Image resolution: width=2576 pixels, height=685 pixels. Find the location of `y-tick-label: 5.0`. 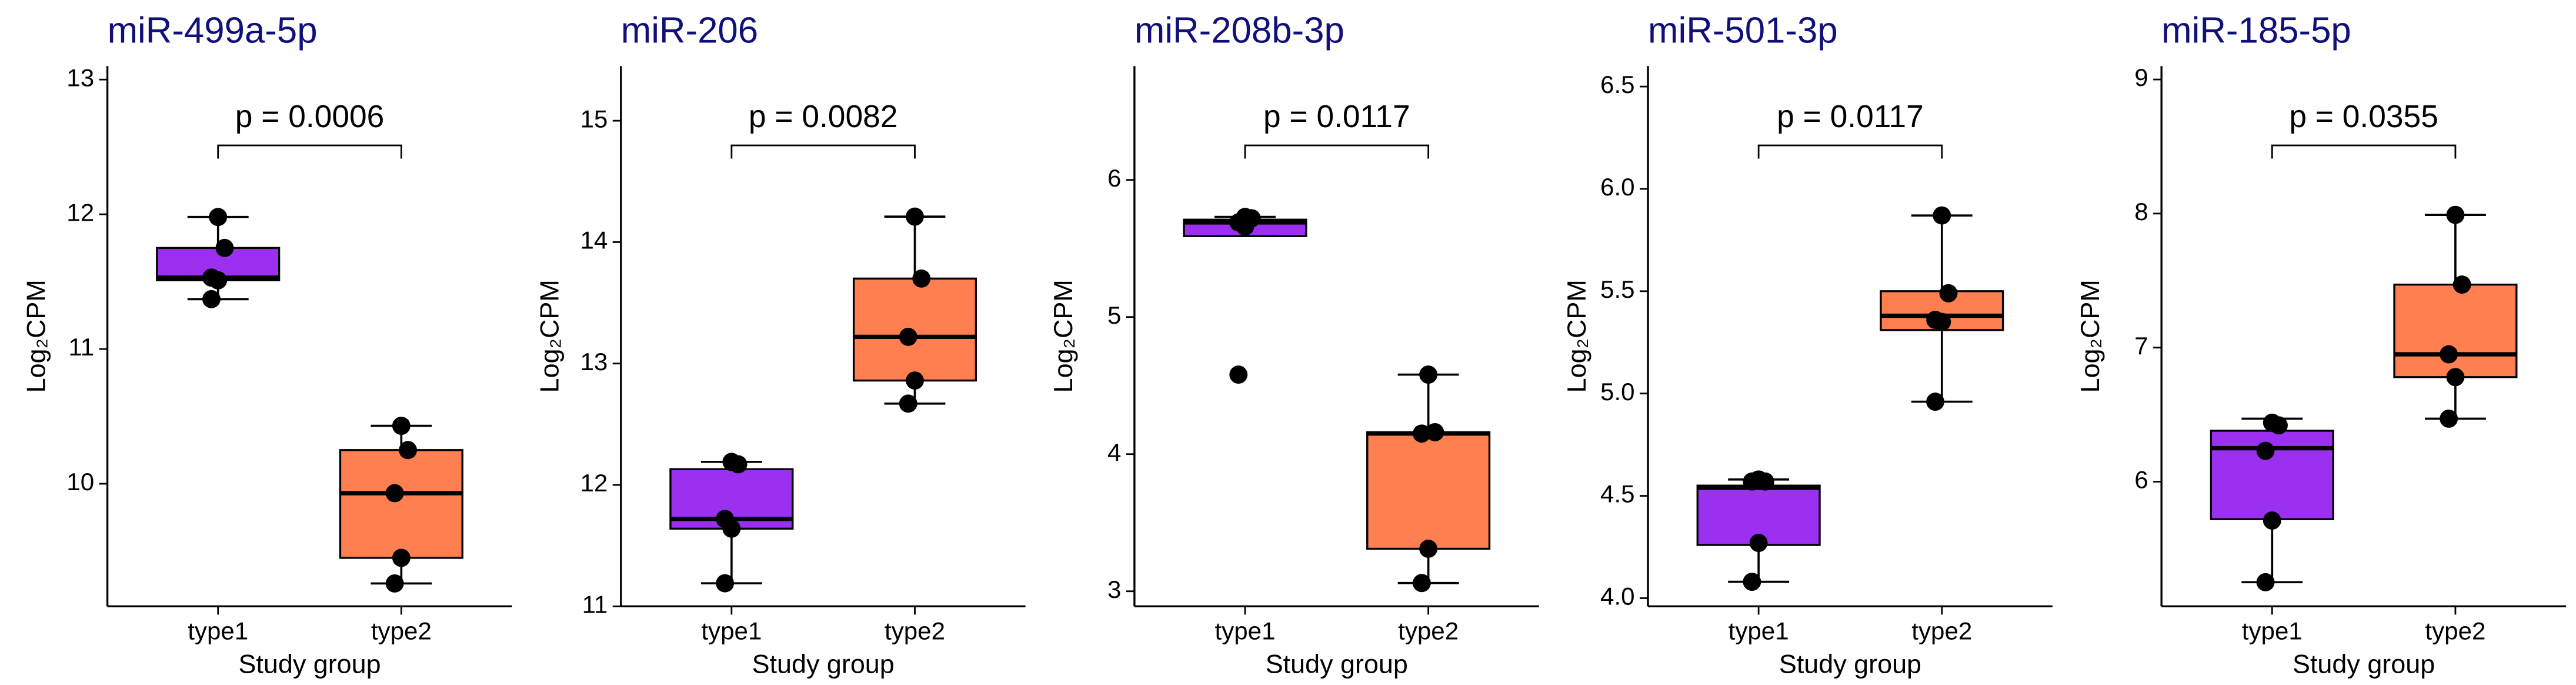

y-tick-label: 5.0 is located at coordinates (1617, 392).